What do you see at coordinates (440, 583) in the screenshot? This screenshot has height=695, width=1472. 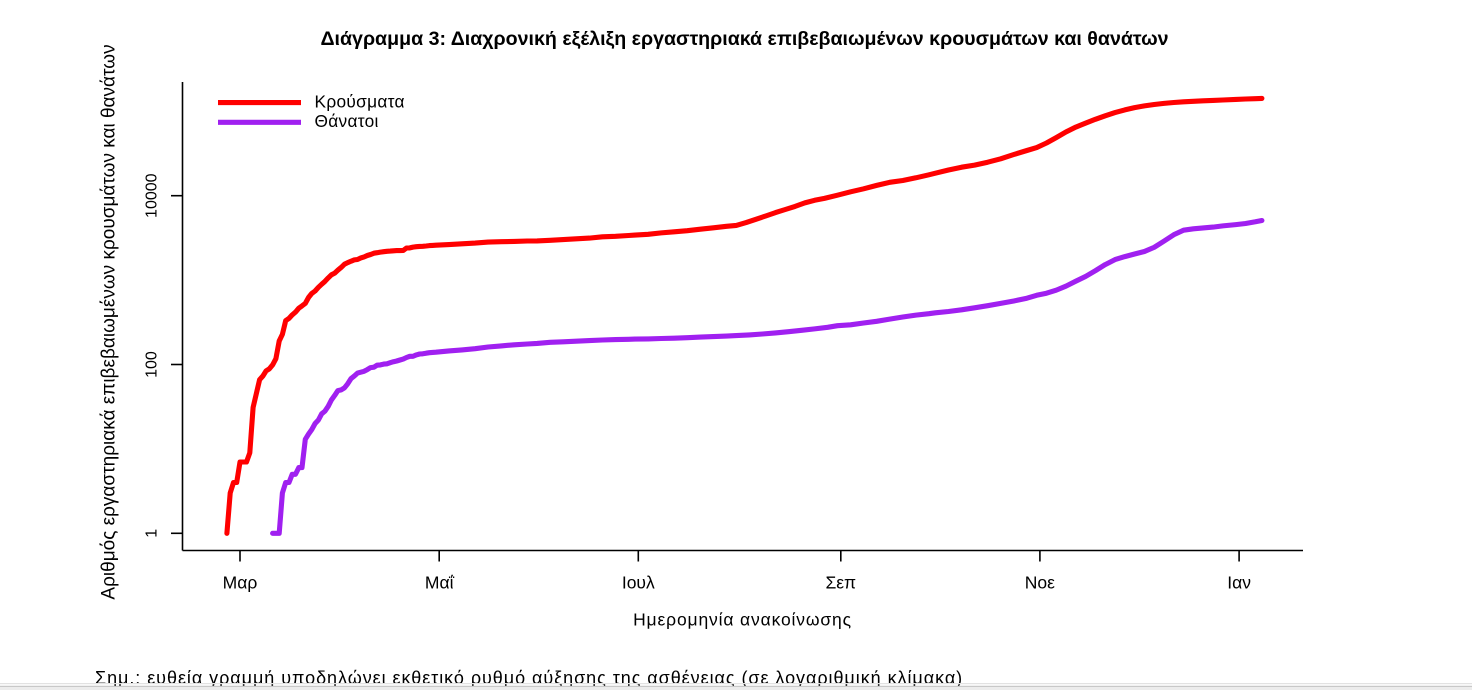 I see `svg-text: Μαΐ` at bounding box center [440, 583].